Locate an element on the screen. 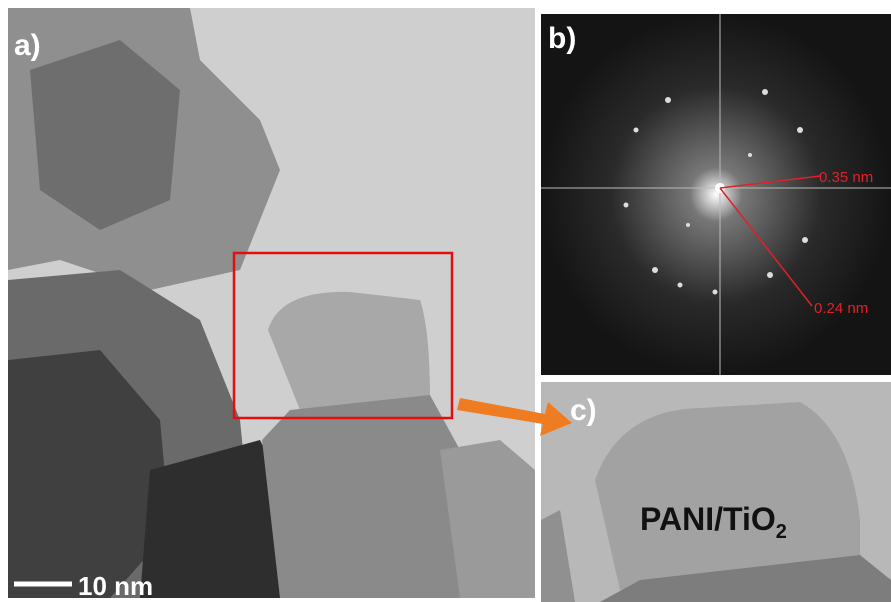 This screenshot has height=602, width=891. panel-label: b) is located at coordinates (562, 38).